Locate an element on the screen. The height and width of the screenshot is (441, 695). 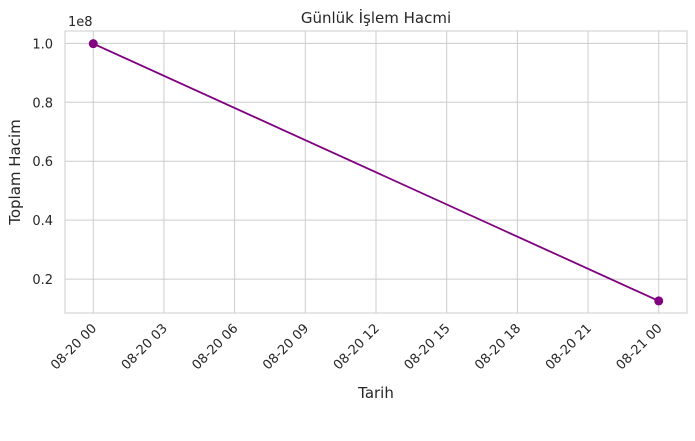
x-tick-label: 08-20 12 is located at coordinates (357, 347).